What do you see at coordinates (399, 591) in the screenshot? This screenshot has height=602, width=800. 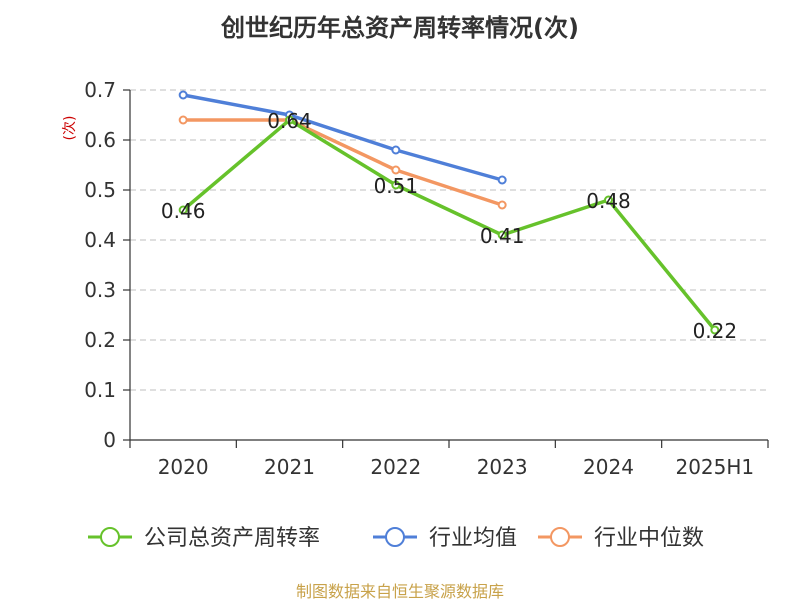 I see `source-note: 制图数据来自恒生聚源数据库` at bounding box center [399, 591].